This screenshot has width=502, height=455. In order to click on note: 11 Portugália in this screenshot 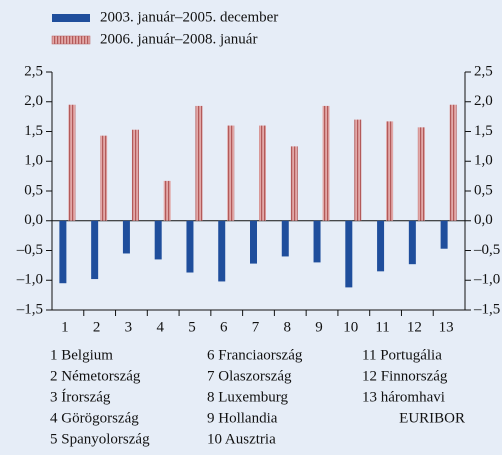, I will do `click(402, 355)`.